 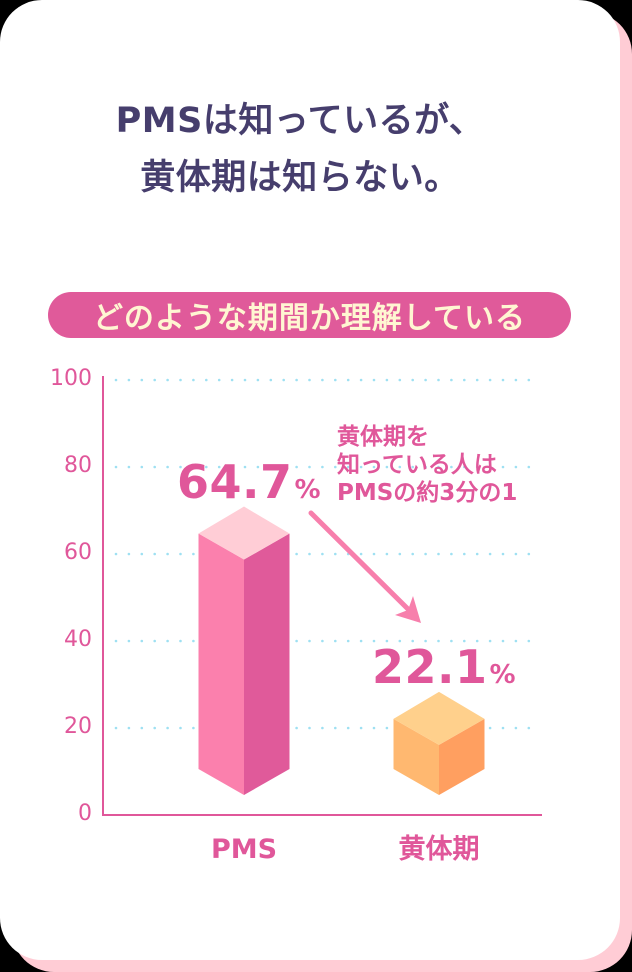 I want to click on y-tick-label: 80, so click(x=78, y=465).